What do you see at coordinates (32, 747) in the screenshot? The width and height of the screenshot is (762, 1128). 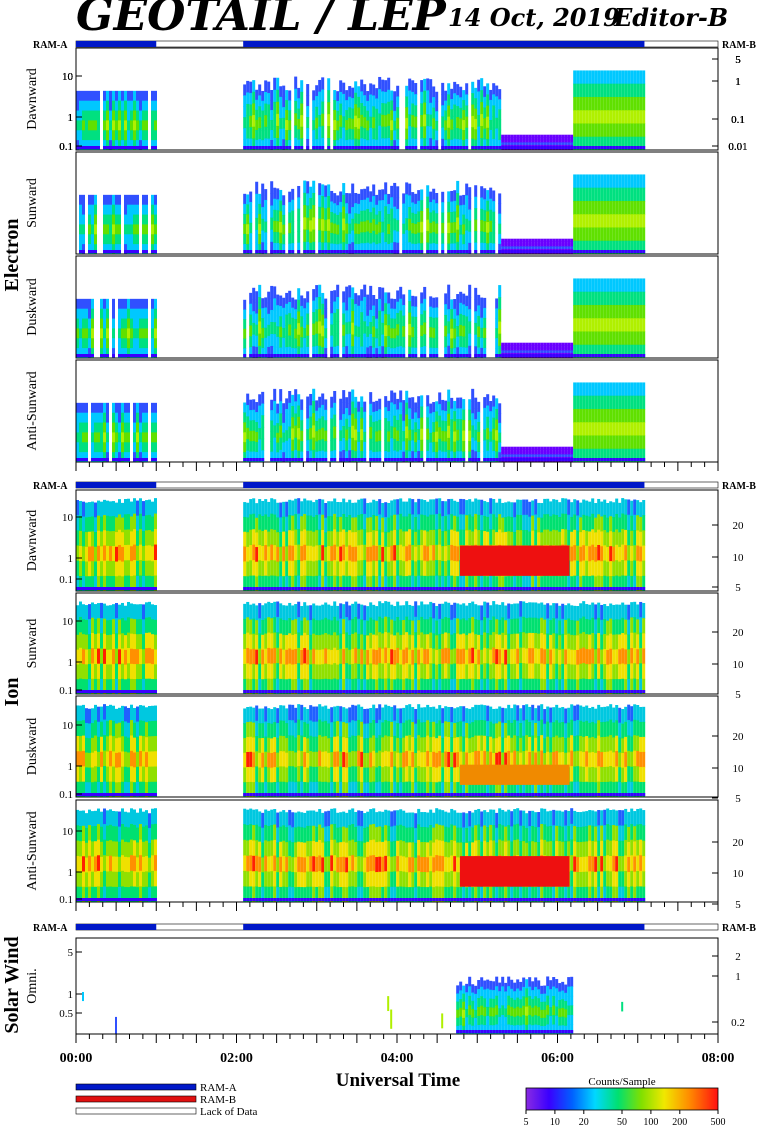 I see `panel-name-6: Duskward` at bounding box center [32, 747].